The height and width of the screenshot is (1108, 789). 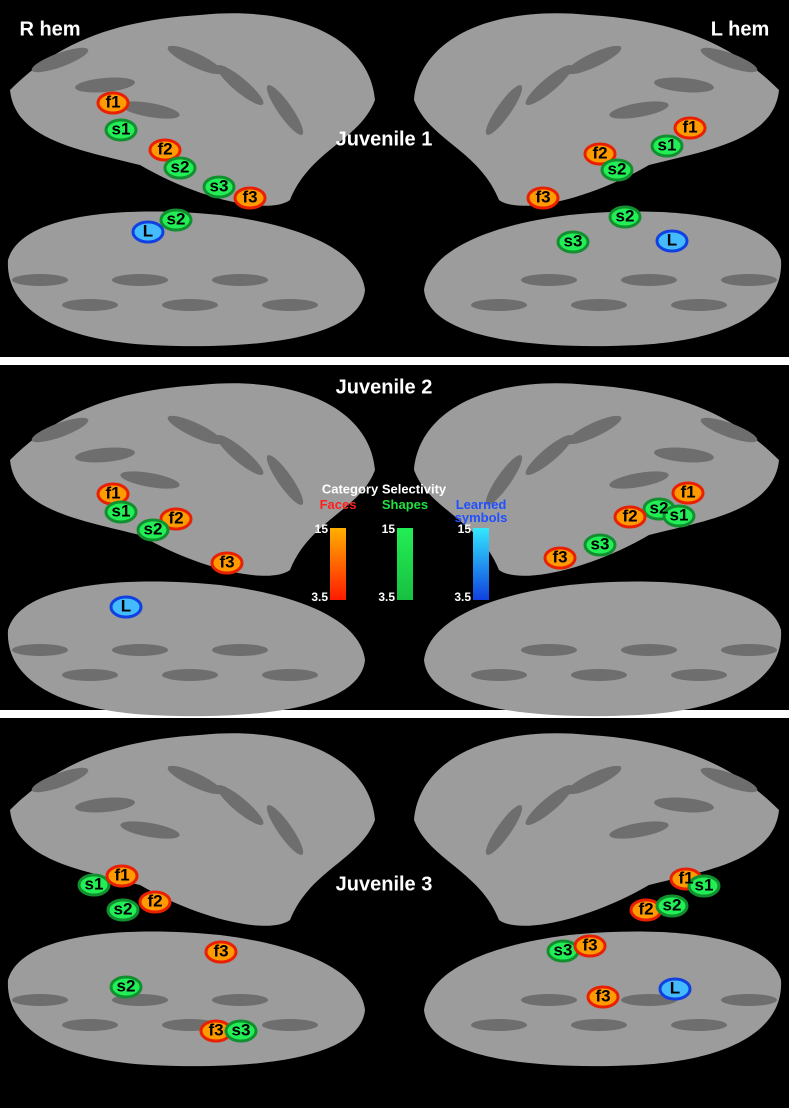 I want to click on region-label: s1, so click(x=121, y=128).